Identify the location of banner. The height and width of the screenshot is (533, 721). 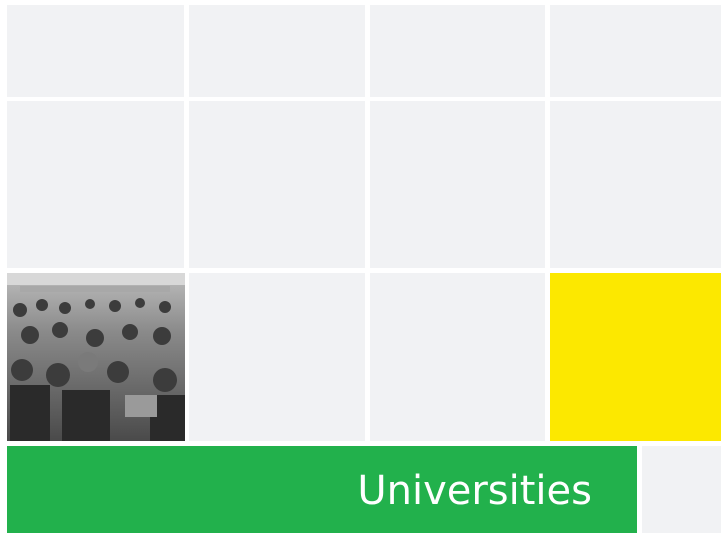
(322, 489).